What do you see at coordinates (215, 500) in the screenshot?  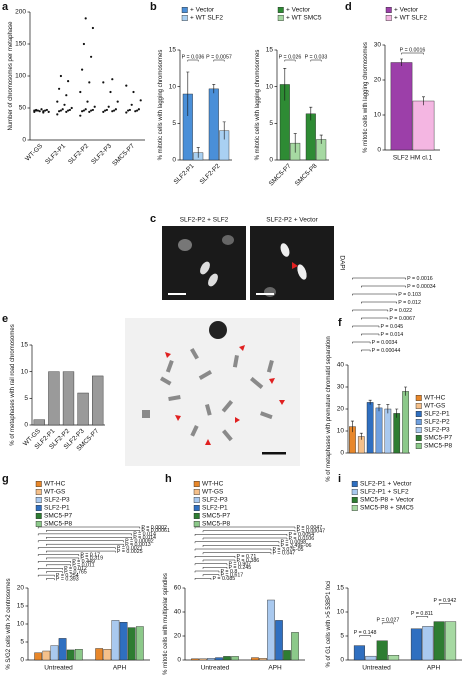 I see `legend-label: SLF2-P3` at bounding box center [215, 500].